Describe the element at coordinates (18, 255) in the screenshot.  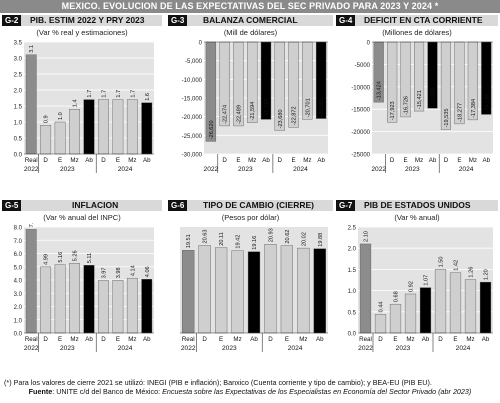
I see `y-tick-label: 6.0` at that location.